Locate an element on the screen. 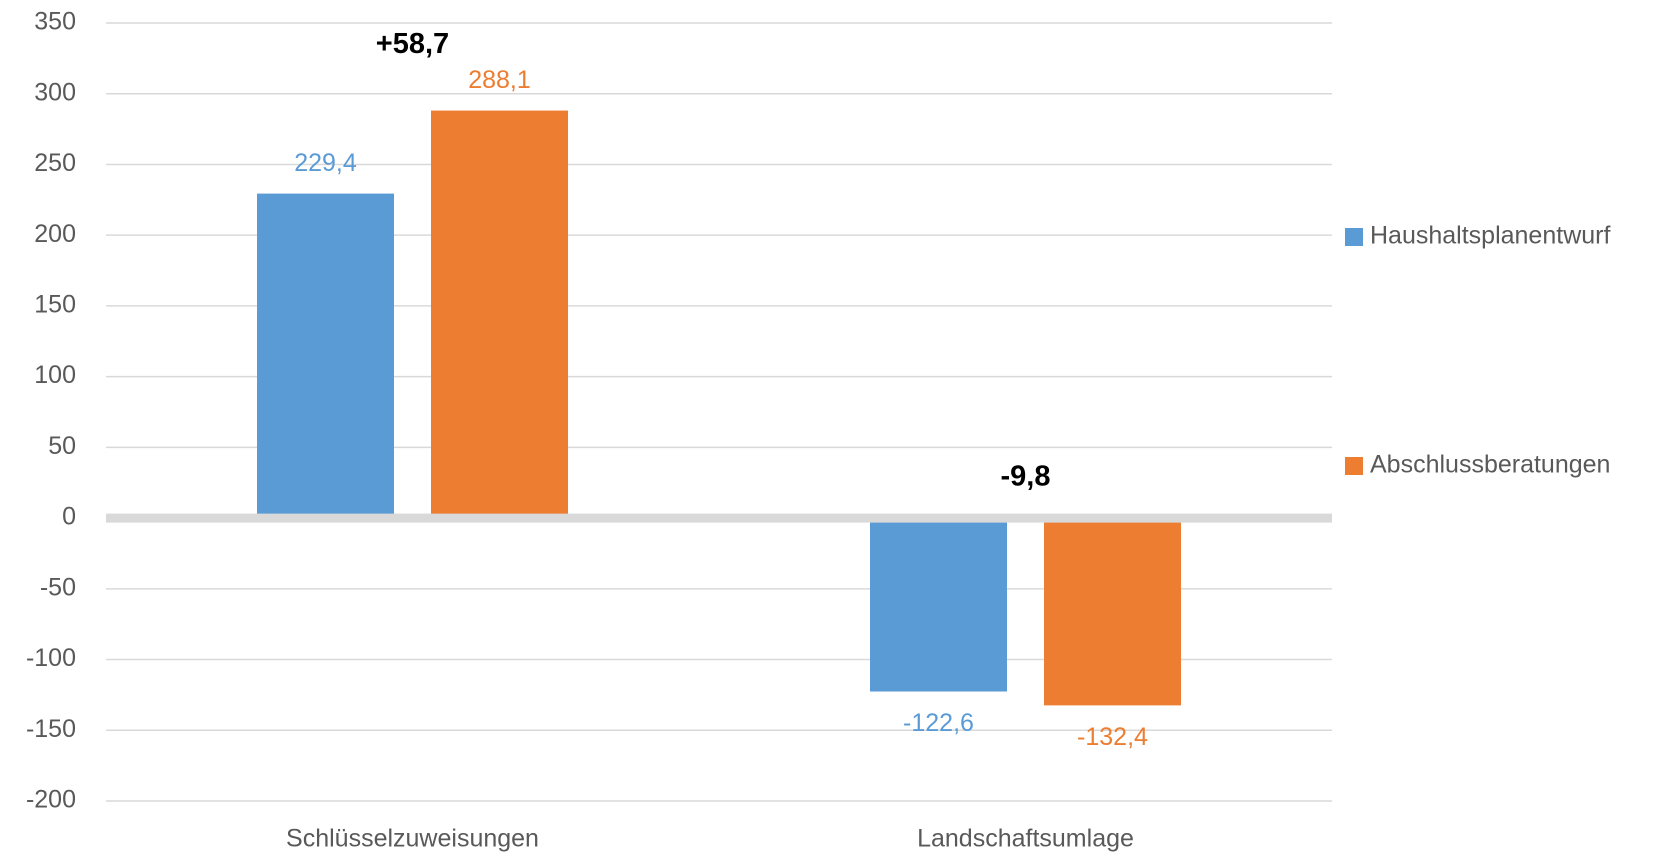  y-tick-label: -150 is located at coordinates (51, 729).